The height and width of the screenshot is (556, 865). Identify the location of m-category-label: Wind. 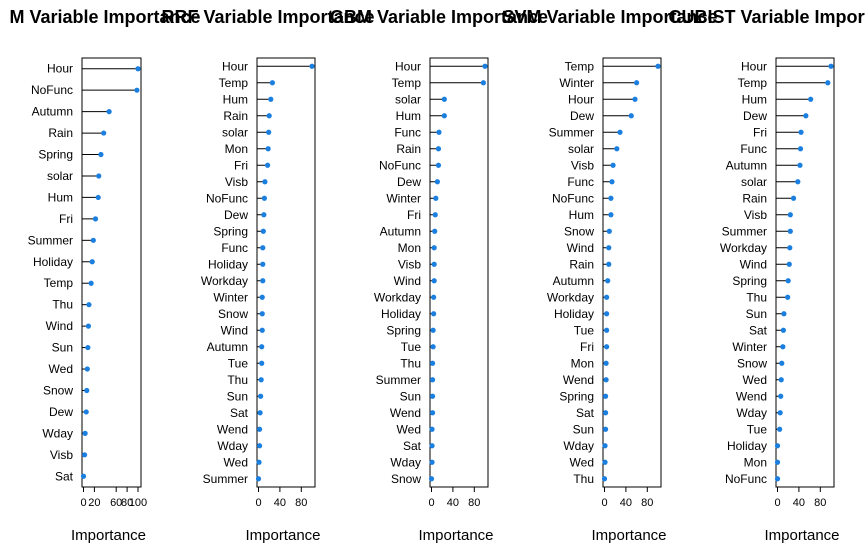
(59, 326).